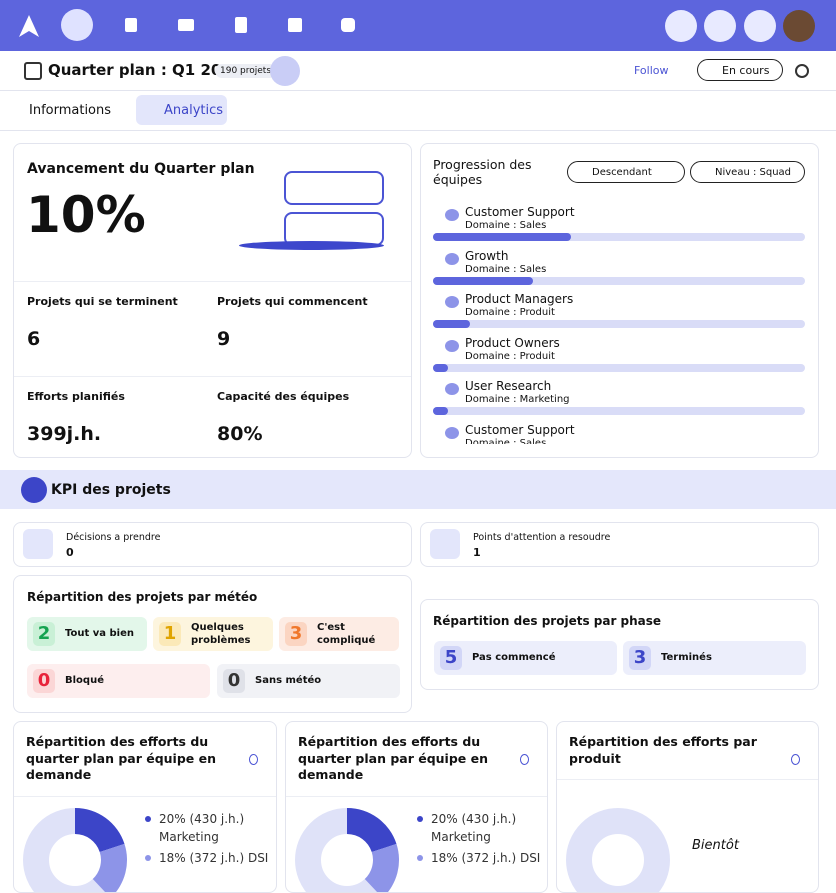 The height and width of the screenshot is (893, 836). I want to click on stat-label: Projets qui commencent, so click(292, 301).